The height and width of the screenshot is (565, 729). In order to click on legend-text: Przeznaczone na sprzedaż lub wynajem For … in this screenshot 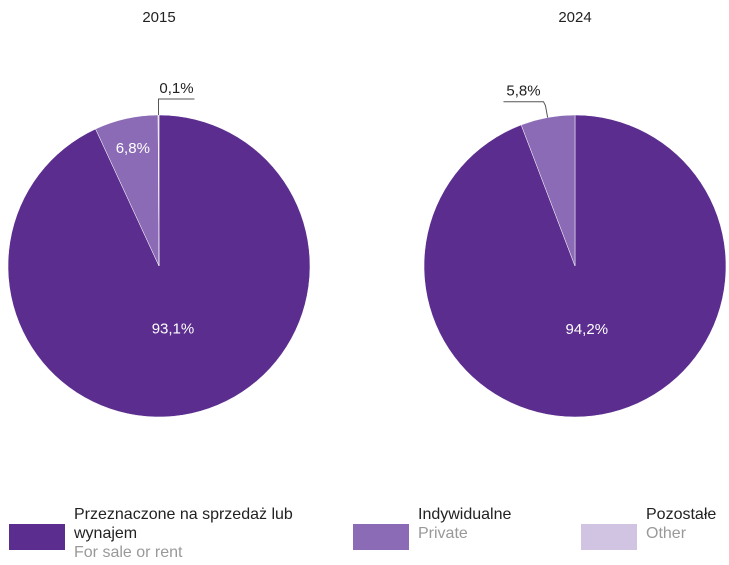, I will do `click(188, 533)`.